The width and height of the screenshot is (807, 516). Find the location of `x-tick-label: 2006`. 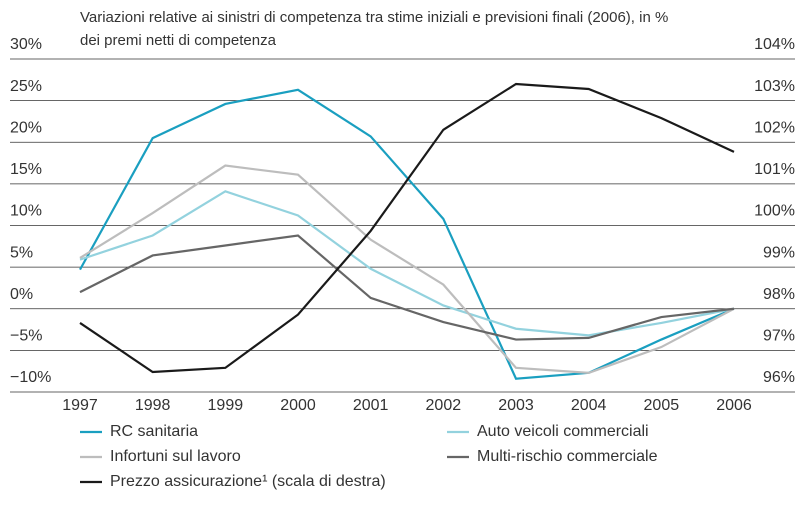

x-tick-label: 2006 is located at coordinates (734, 405).